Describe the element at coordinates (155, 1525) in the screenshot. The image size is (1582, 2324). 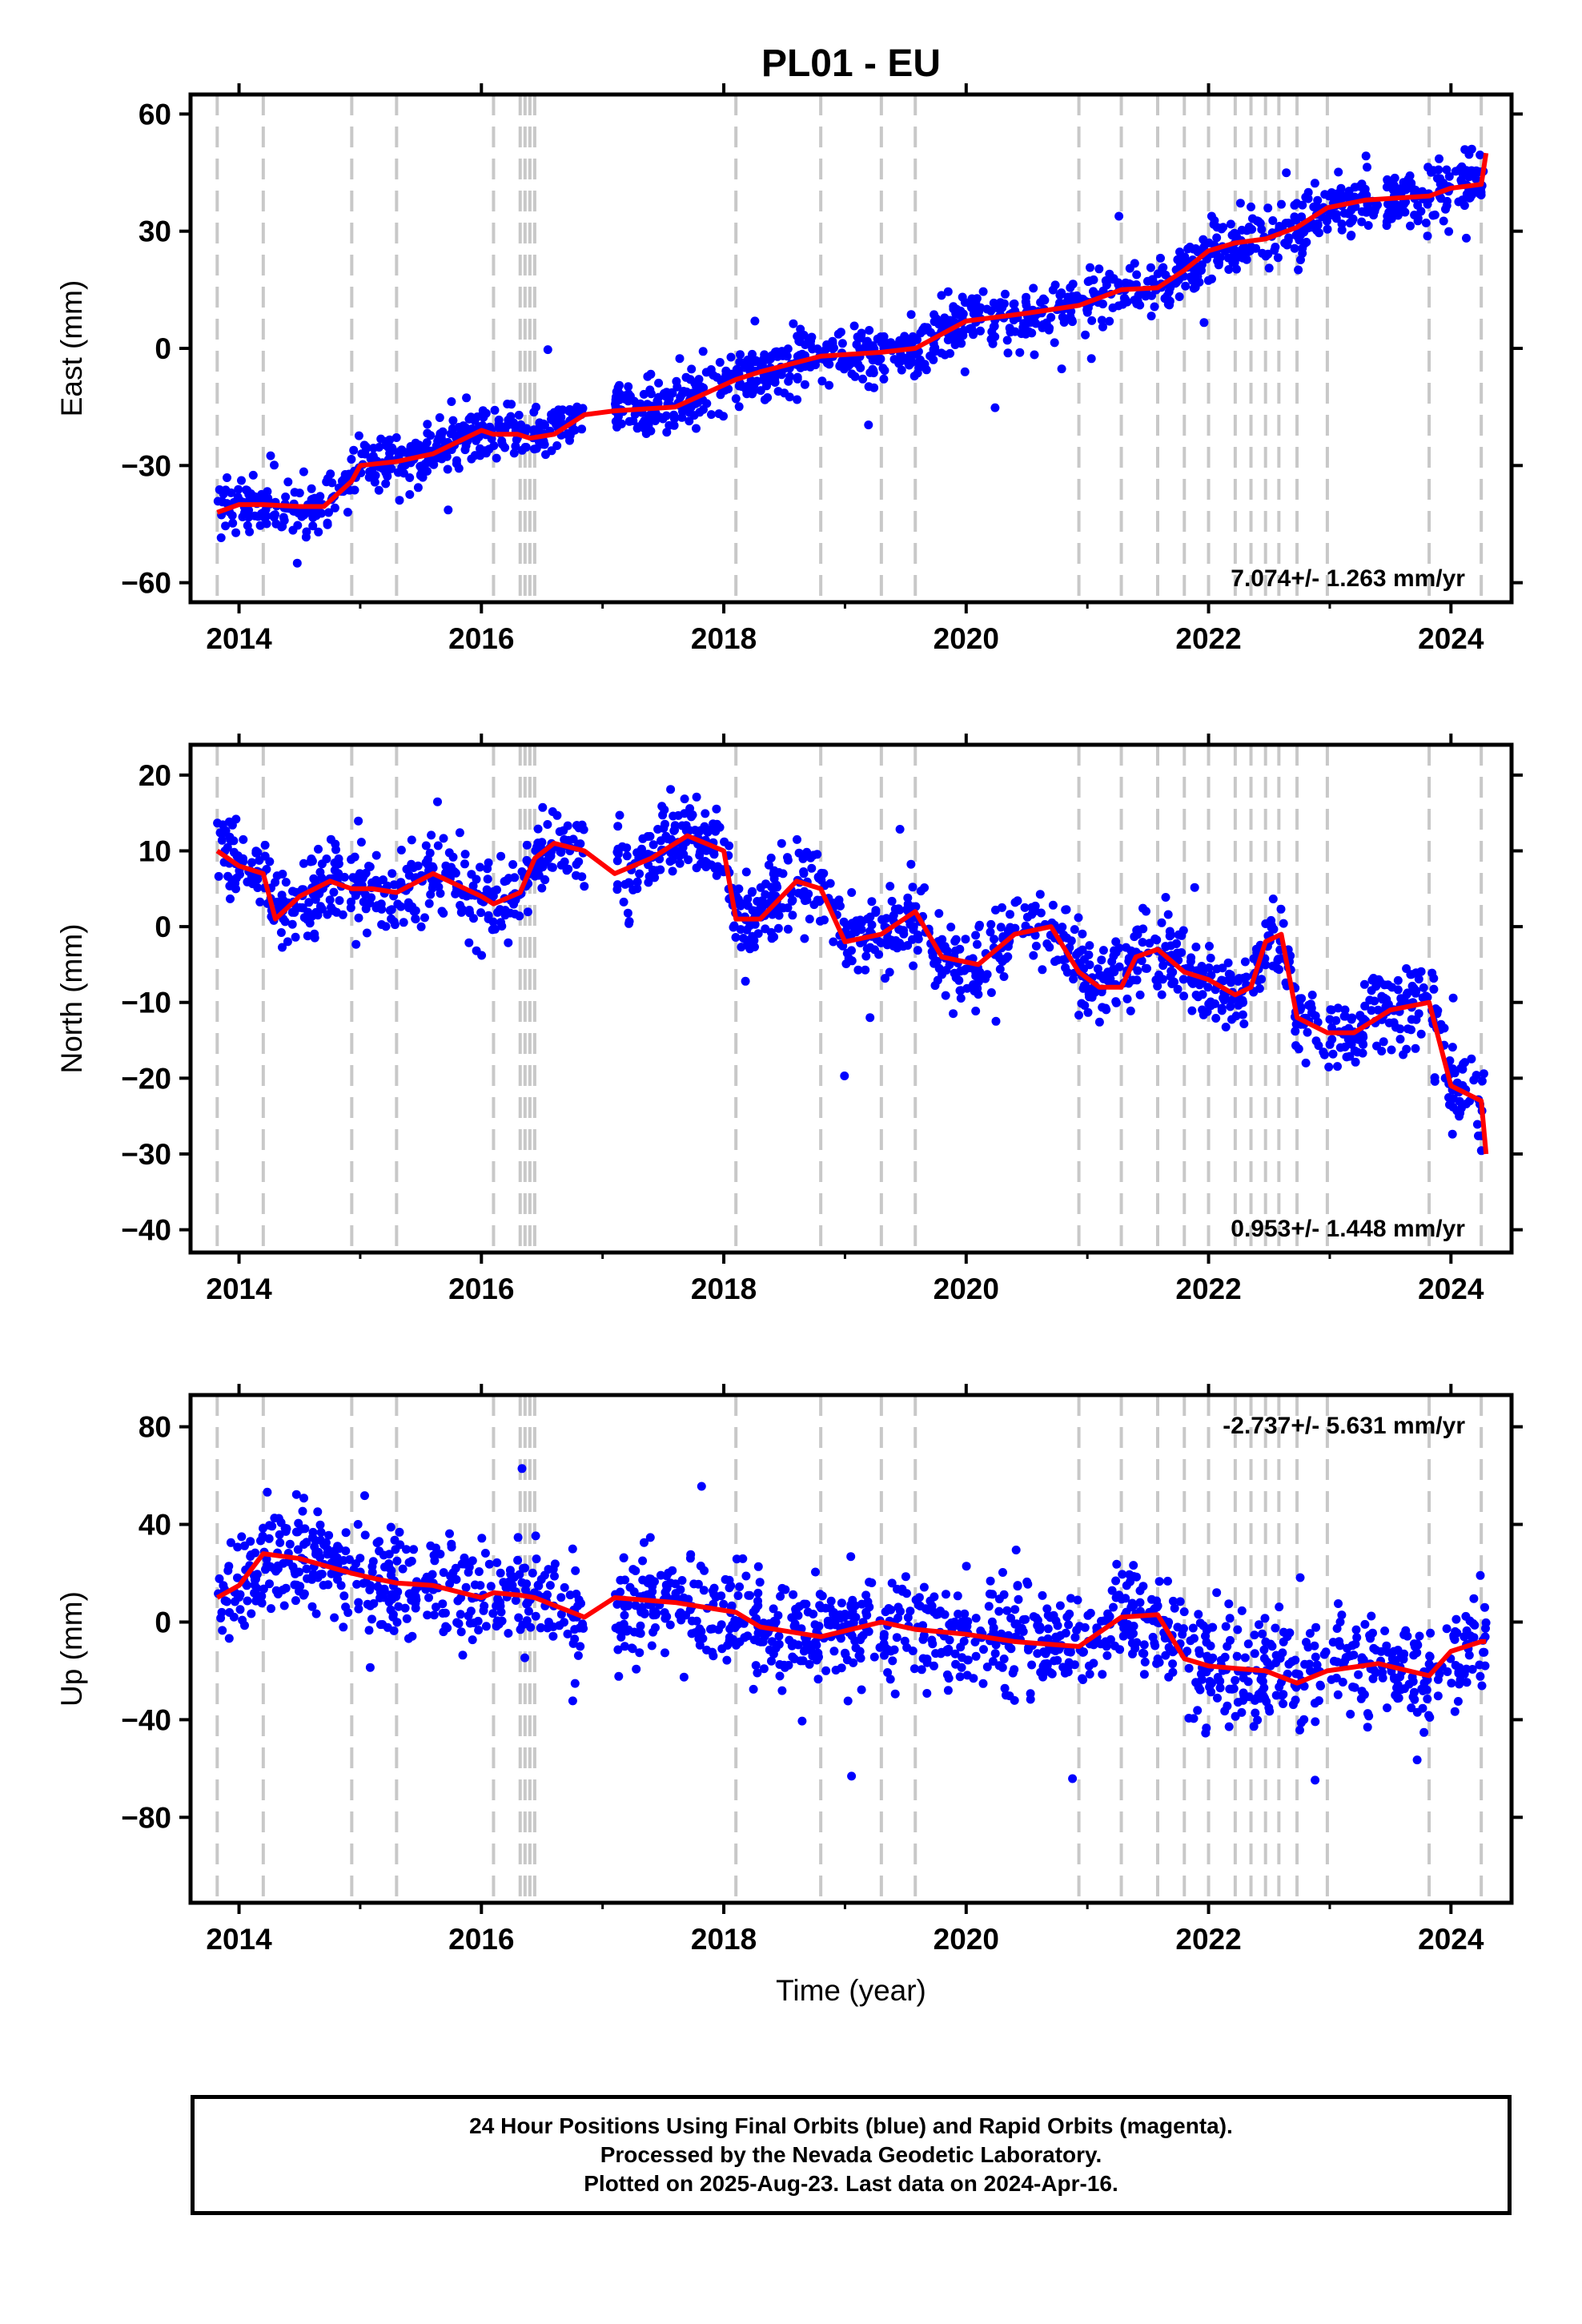
I see `y-tick-label: 40` at that location.